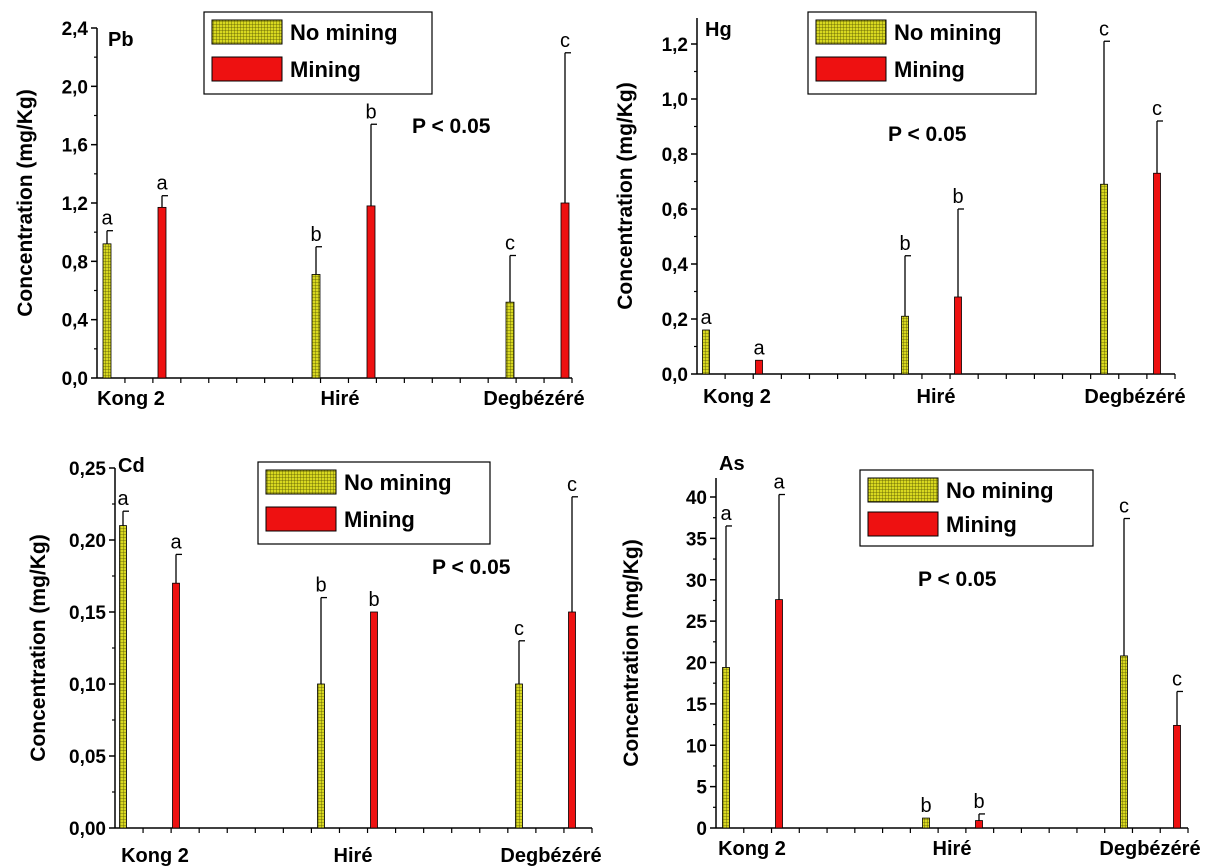  I want to click on y-tick-label: 0,2, so click(675, 320).